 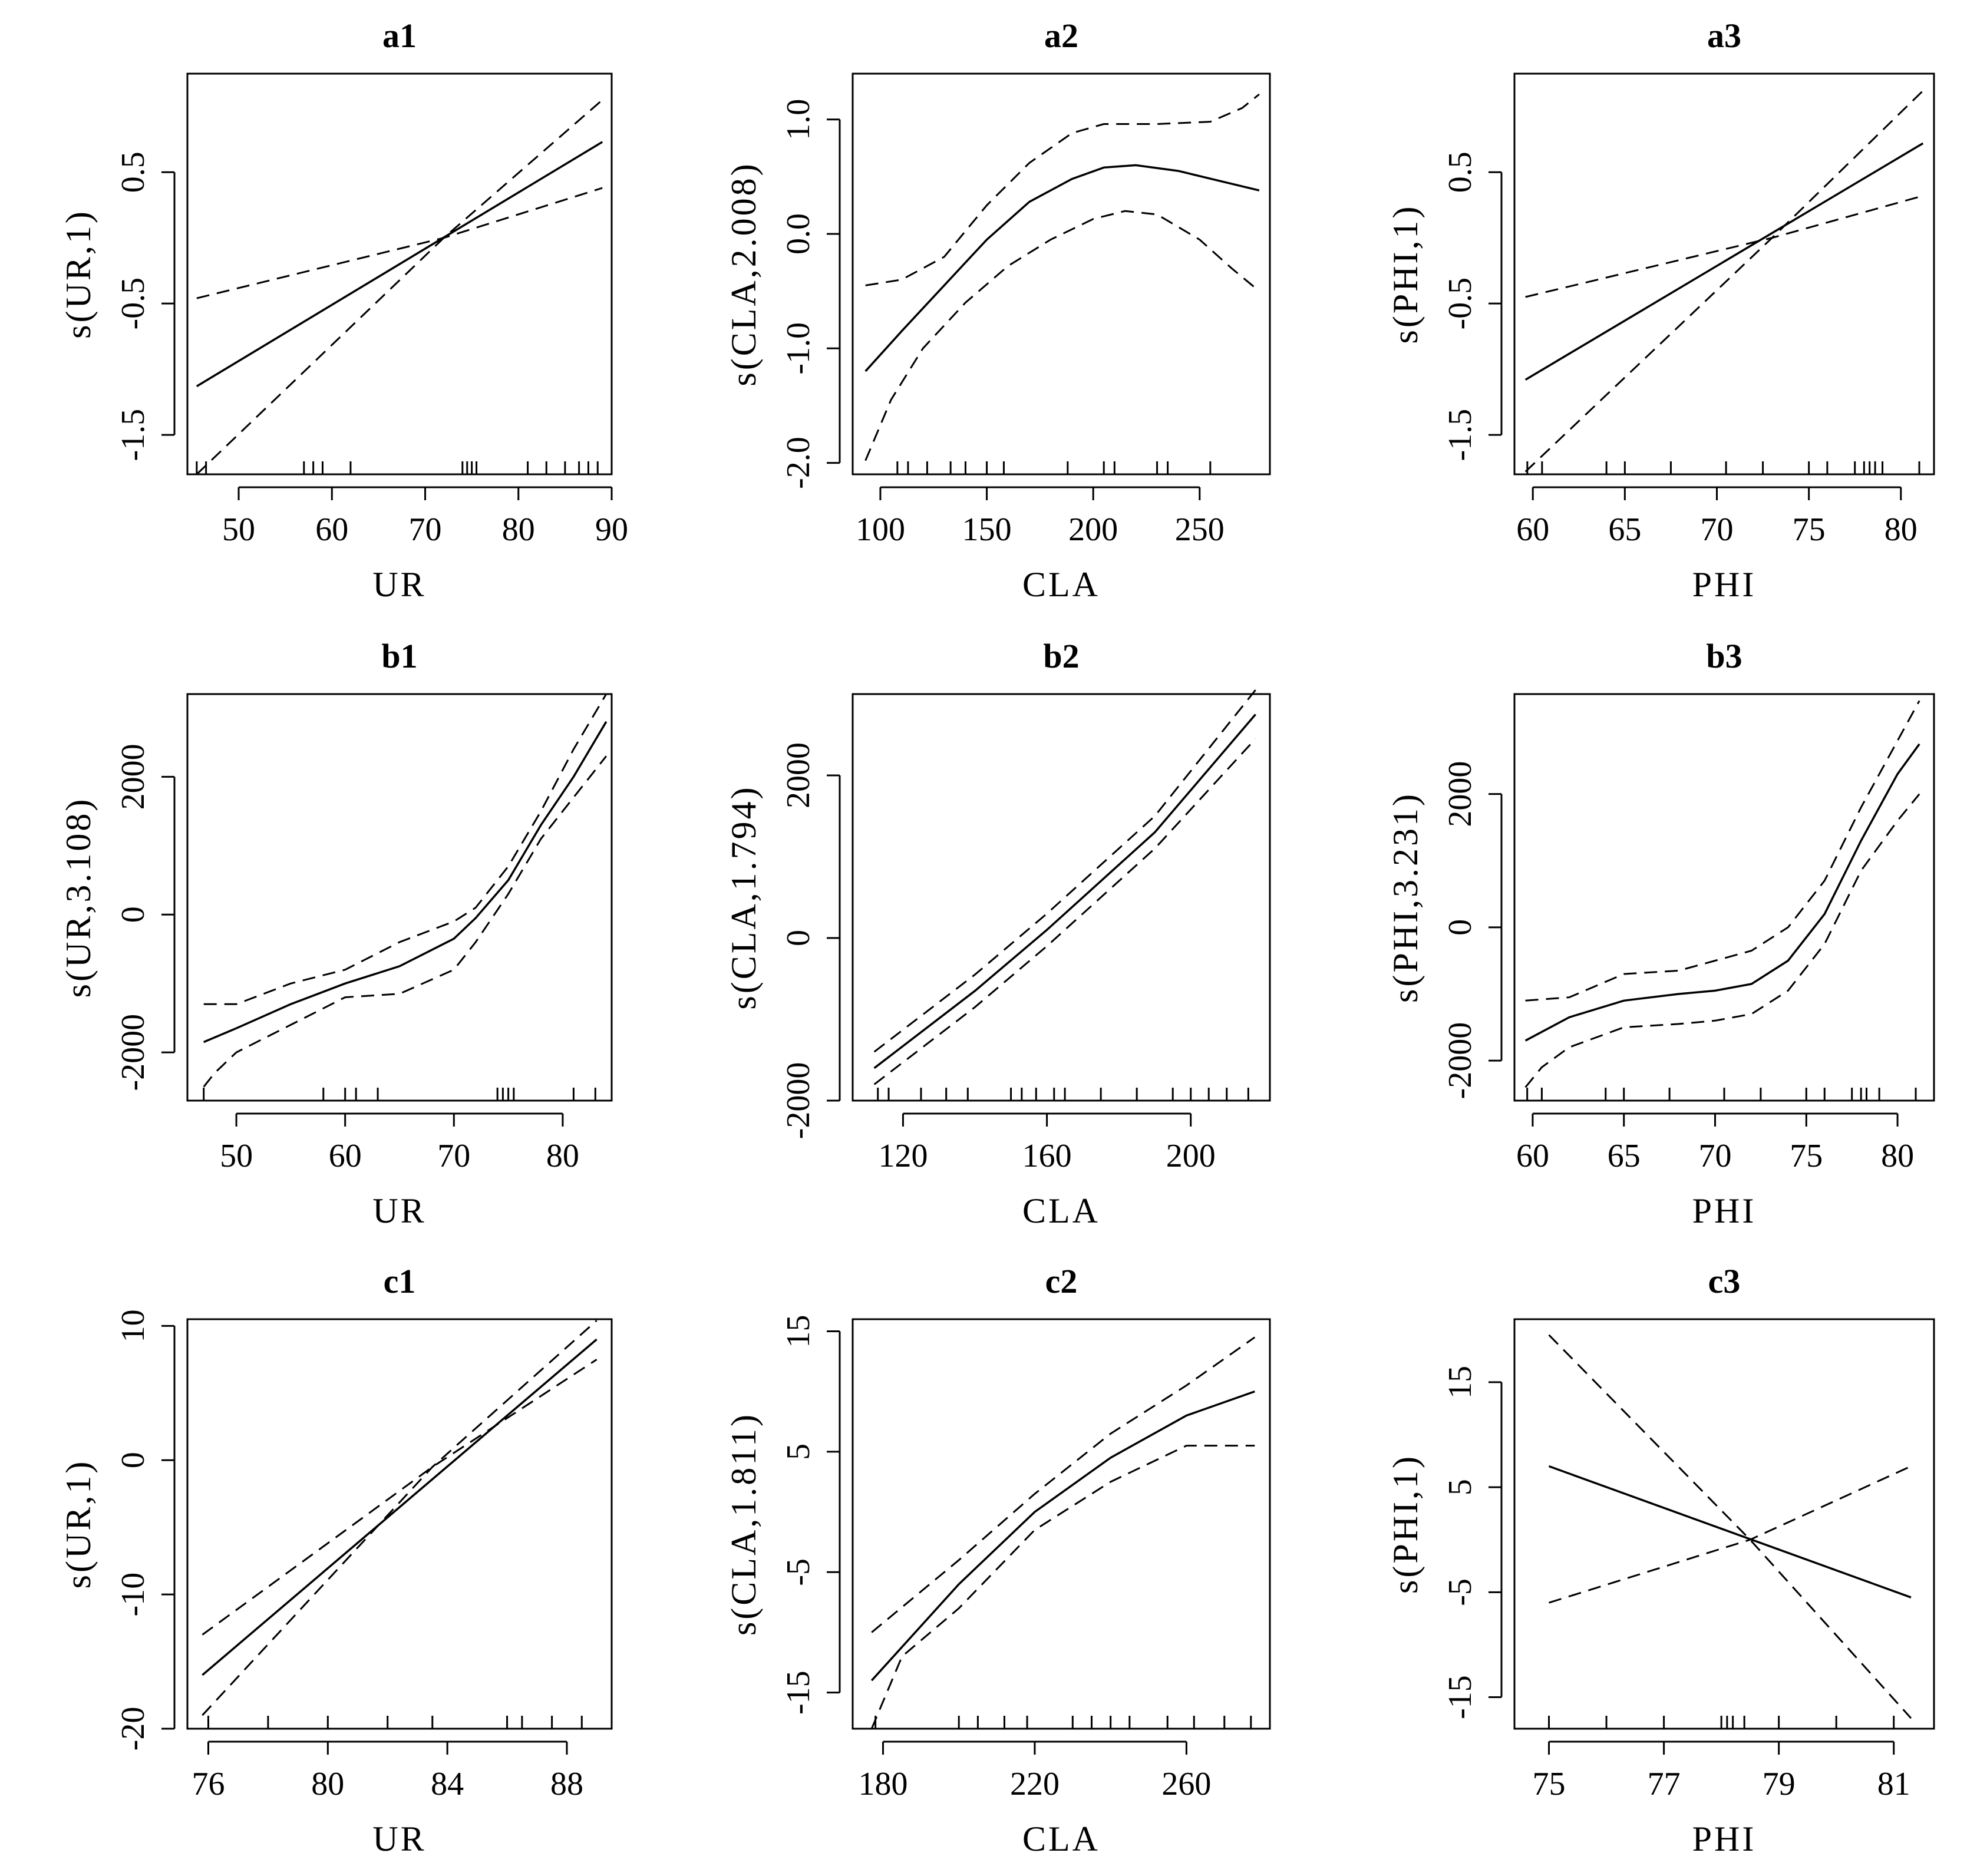 What do you see at coordinates (1093, 529) in the screenshot?
I see `x-tick-label: 200` at bounding box center [1093, 529].